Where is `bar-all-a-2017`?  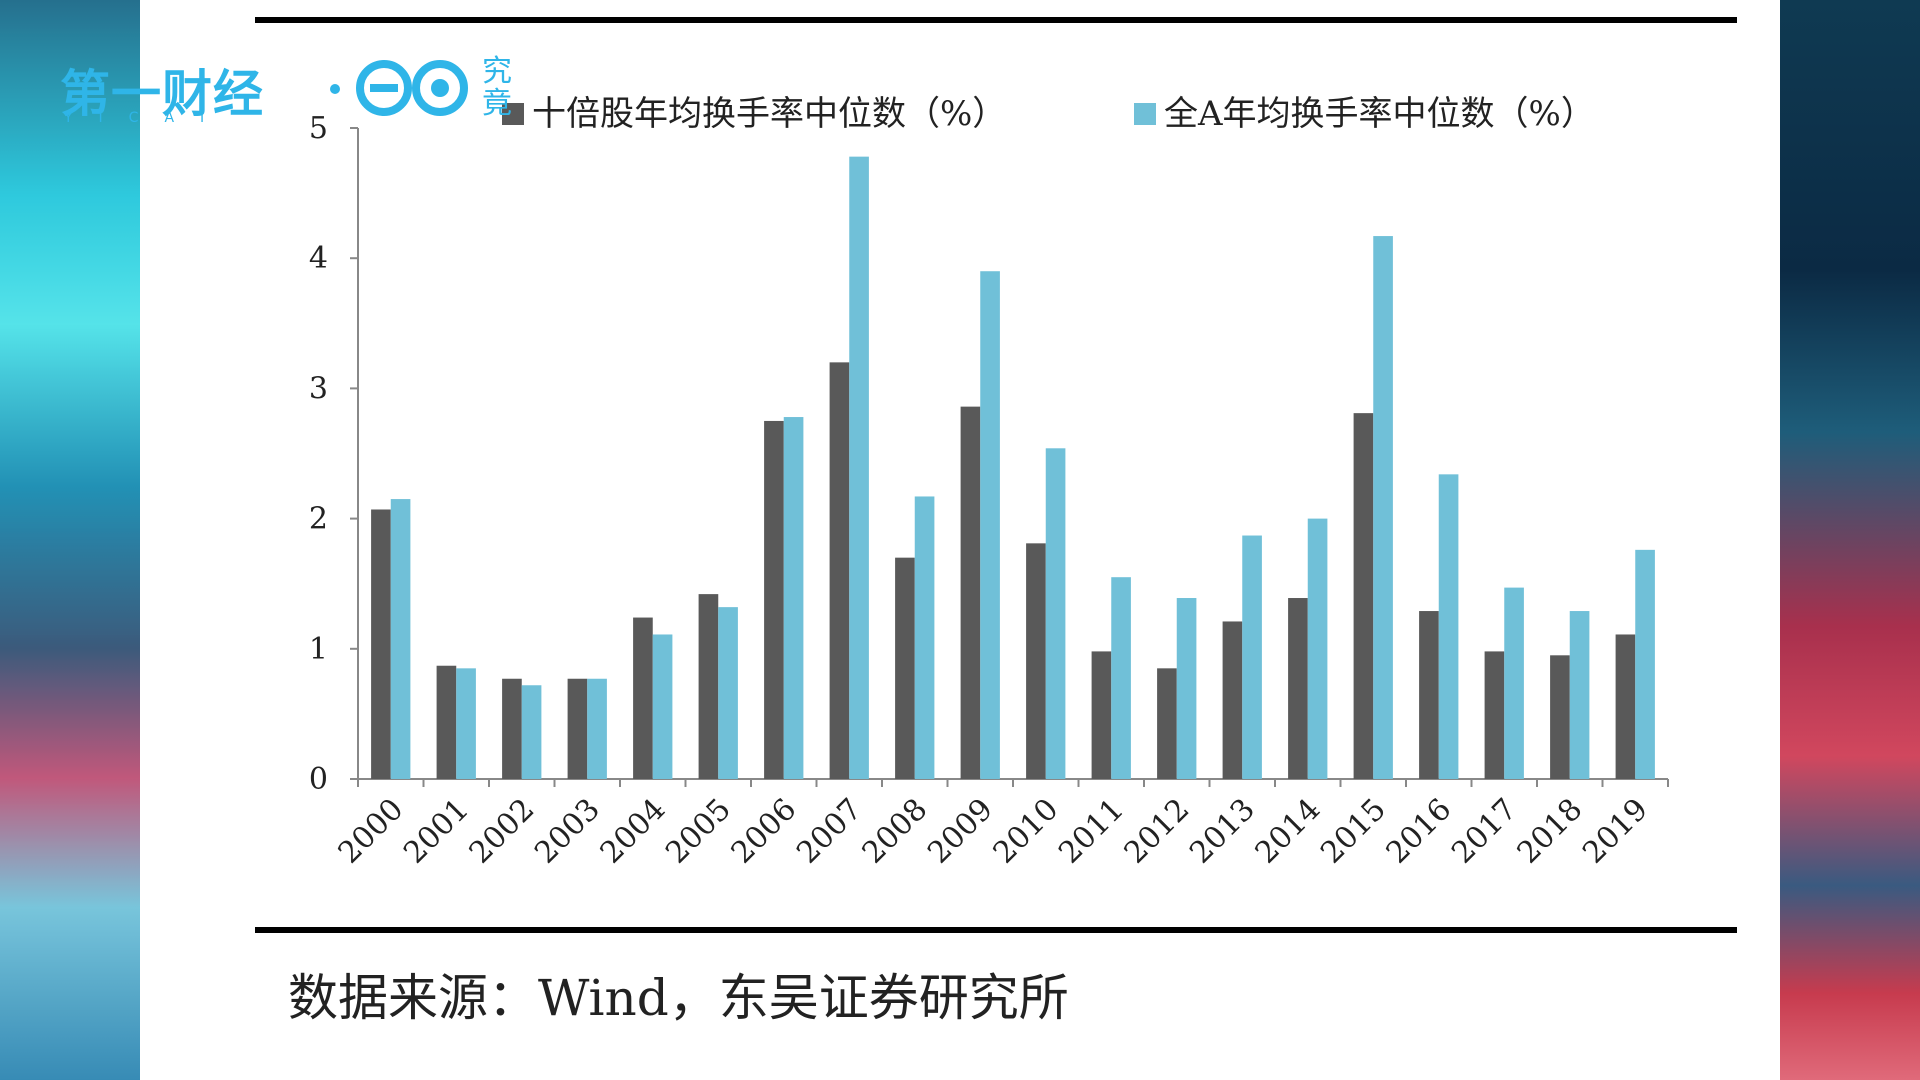
bar-all-a-2017 is located at coordinates (1514, 683).